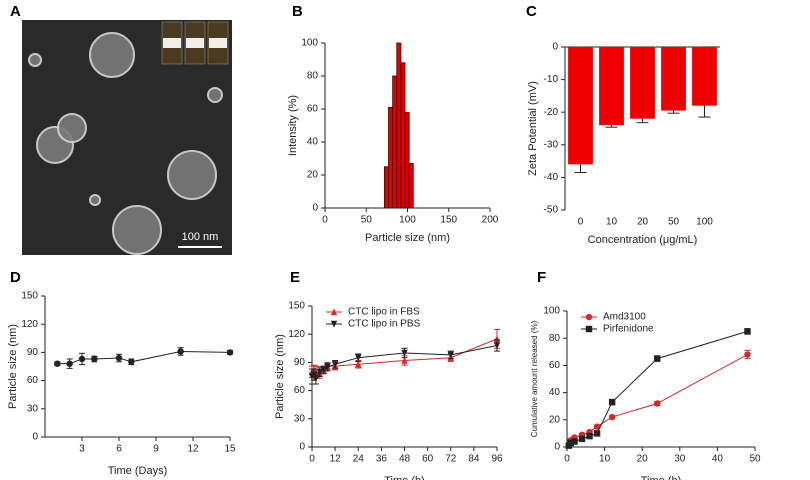 Image resolution: width=810 pixels, height=480 pixels. I want to click on y-tick-label: 150, so click(296, 306).